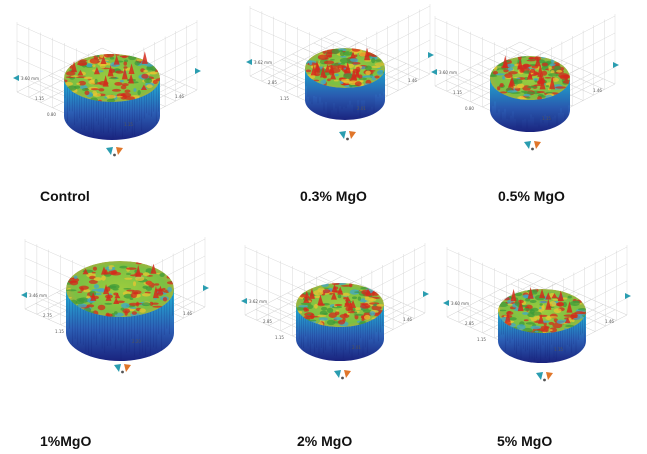 This screenshot has height=454, width=647. Describe the element at coordinates (537, 313) in the screenshot. I see `surface-plot: 3.60 mm 2.85 1.15 1.15 1.46` at that location.